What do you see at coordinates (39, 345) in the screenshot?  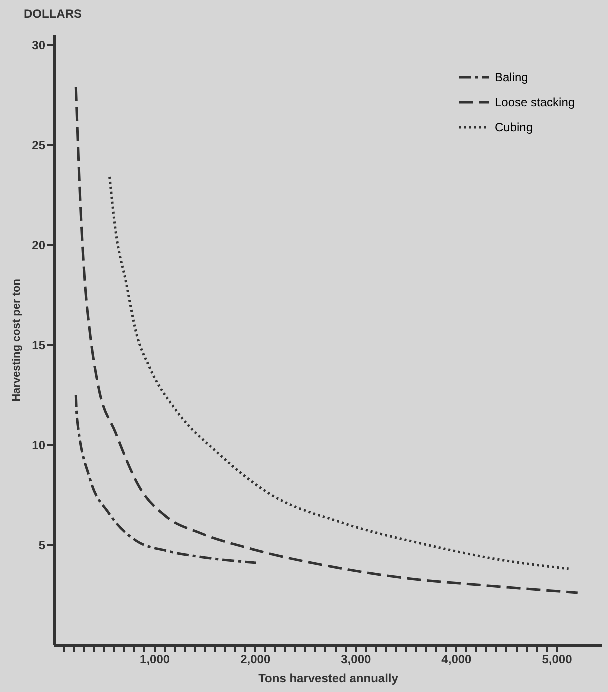 I see `y-tick-label: 15` at bounding box center [39, 345].